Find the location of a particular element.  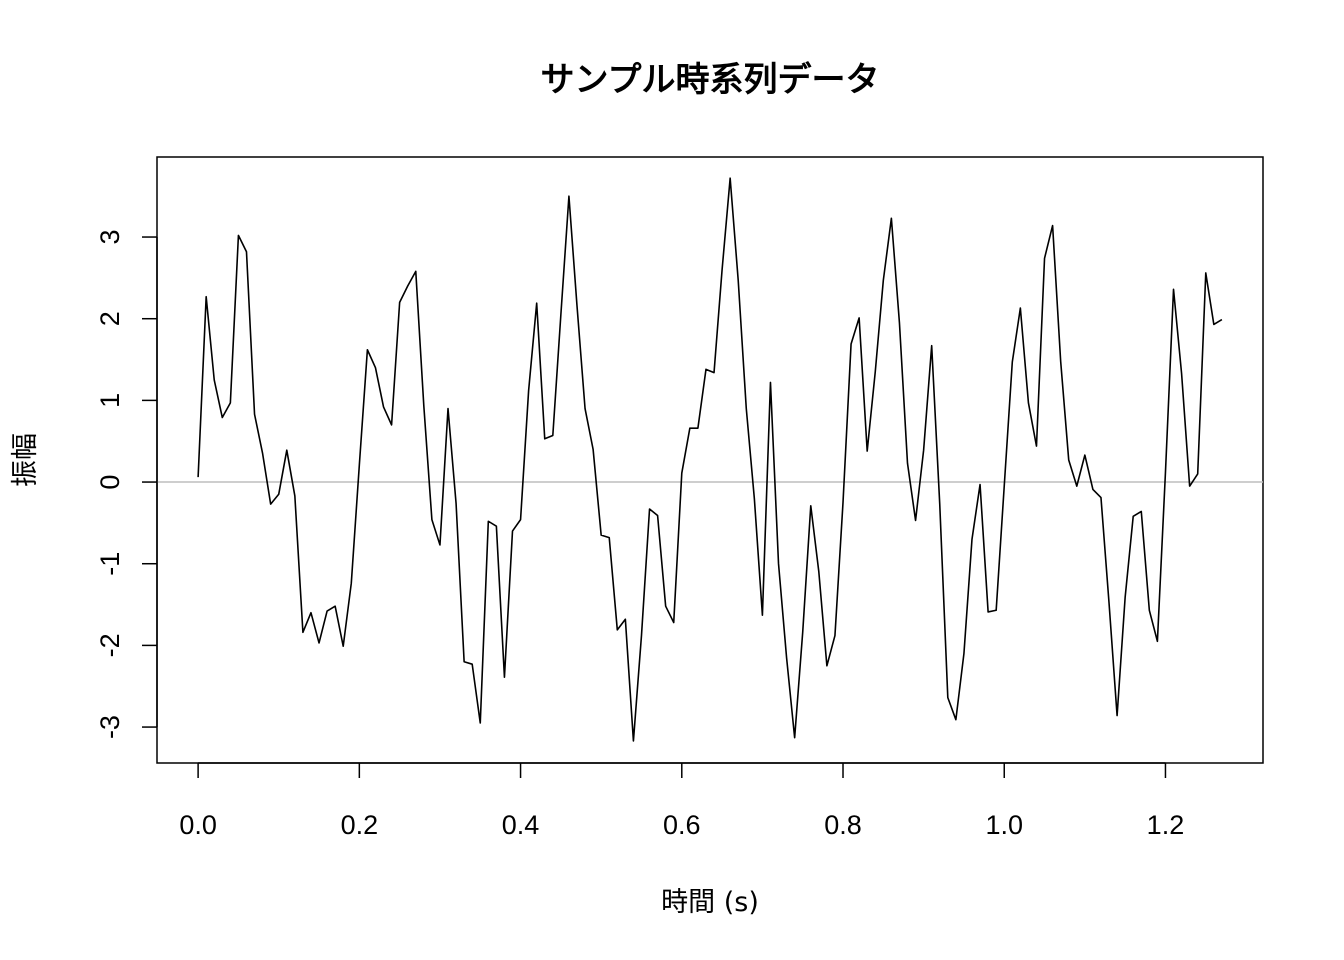

y-tick-label: 0 is located at coordinates (110, 482).